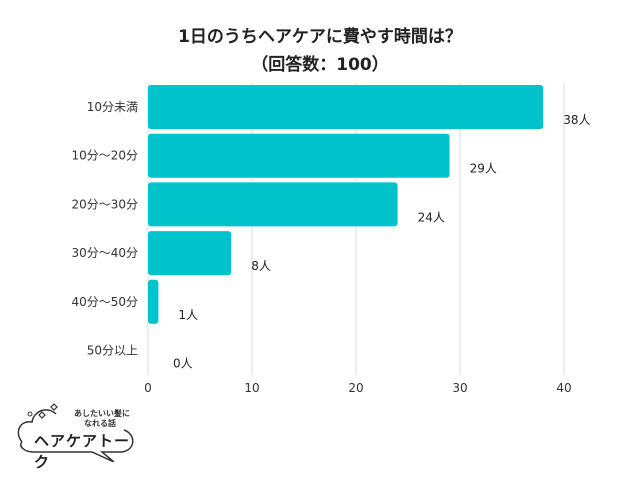 This screenshot has width=640, height=480. I want to click on y-tick-label: 30分〜40分, so click(104, 253).